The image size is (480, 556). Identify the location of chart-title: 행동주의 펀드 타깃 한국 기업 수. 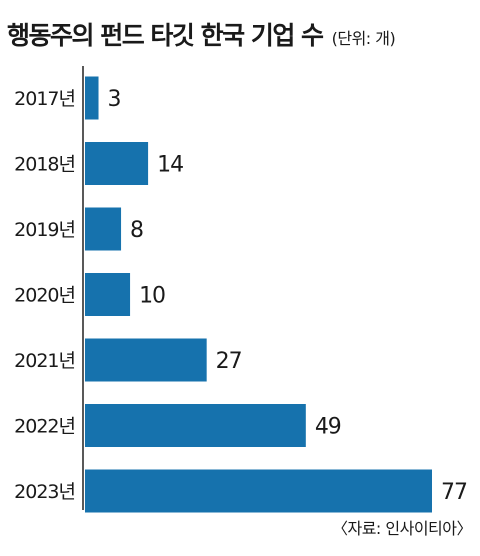
(165, 35).